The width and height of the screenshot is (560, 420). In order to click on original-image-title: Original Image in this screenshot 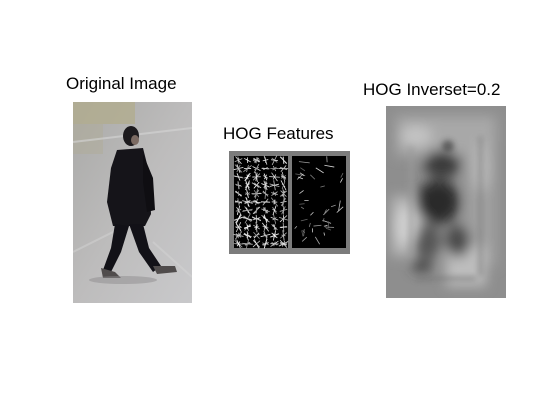, I will do `click(121, 83)`.